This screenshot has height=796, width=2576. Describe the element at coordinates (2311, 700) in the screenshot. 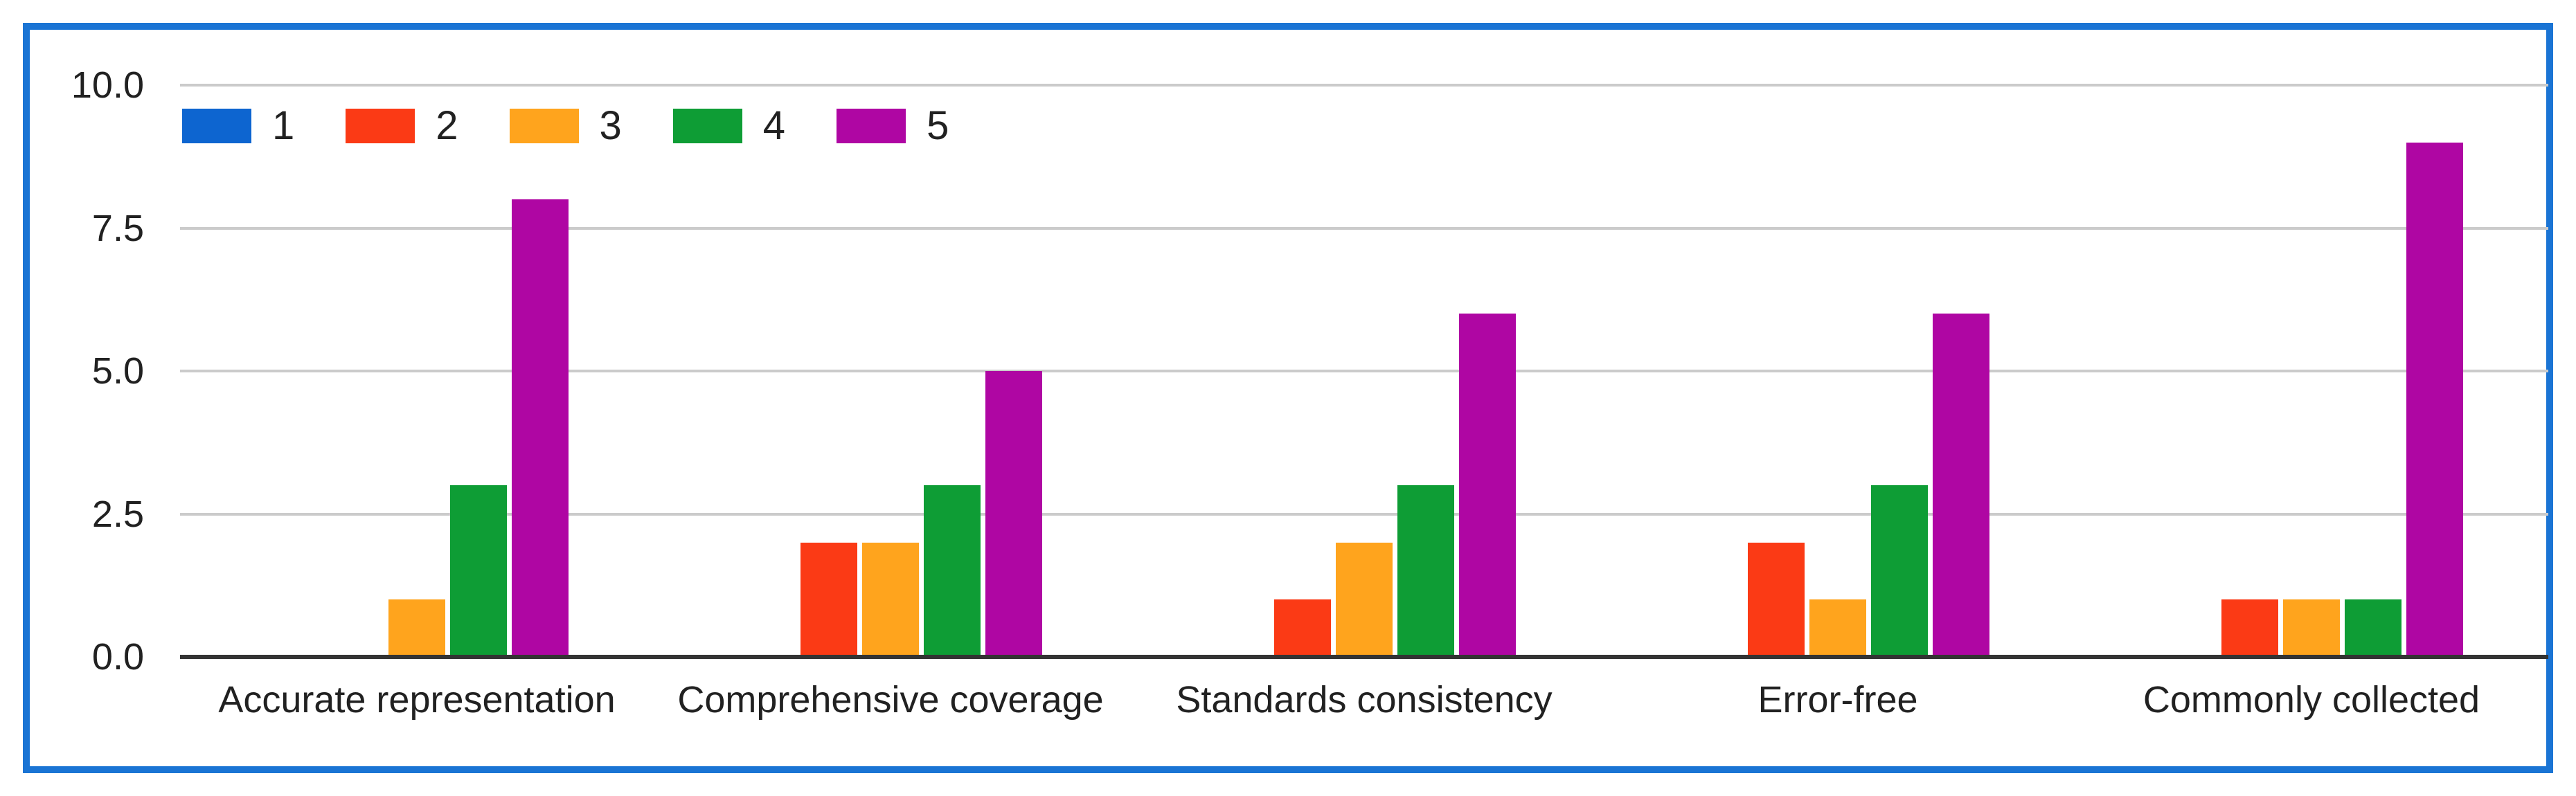

I see `category-label: Commonly collected` at that location.